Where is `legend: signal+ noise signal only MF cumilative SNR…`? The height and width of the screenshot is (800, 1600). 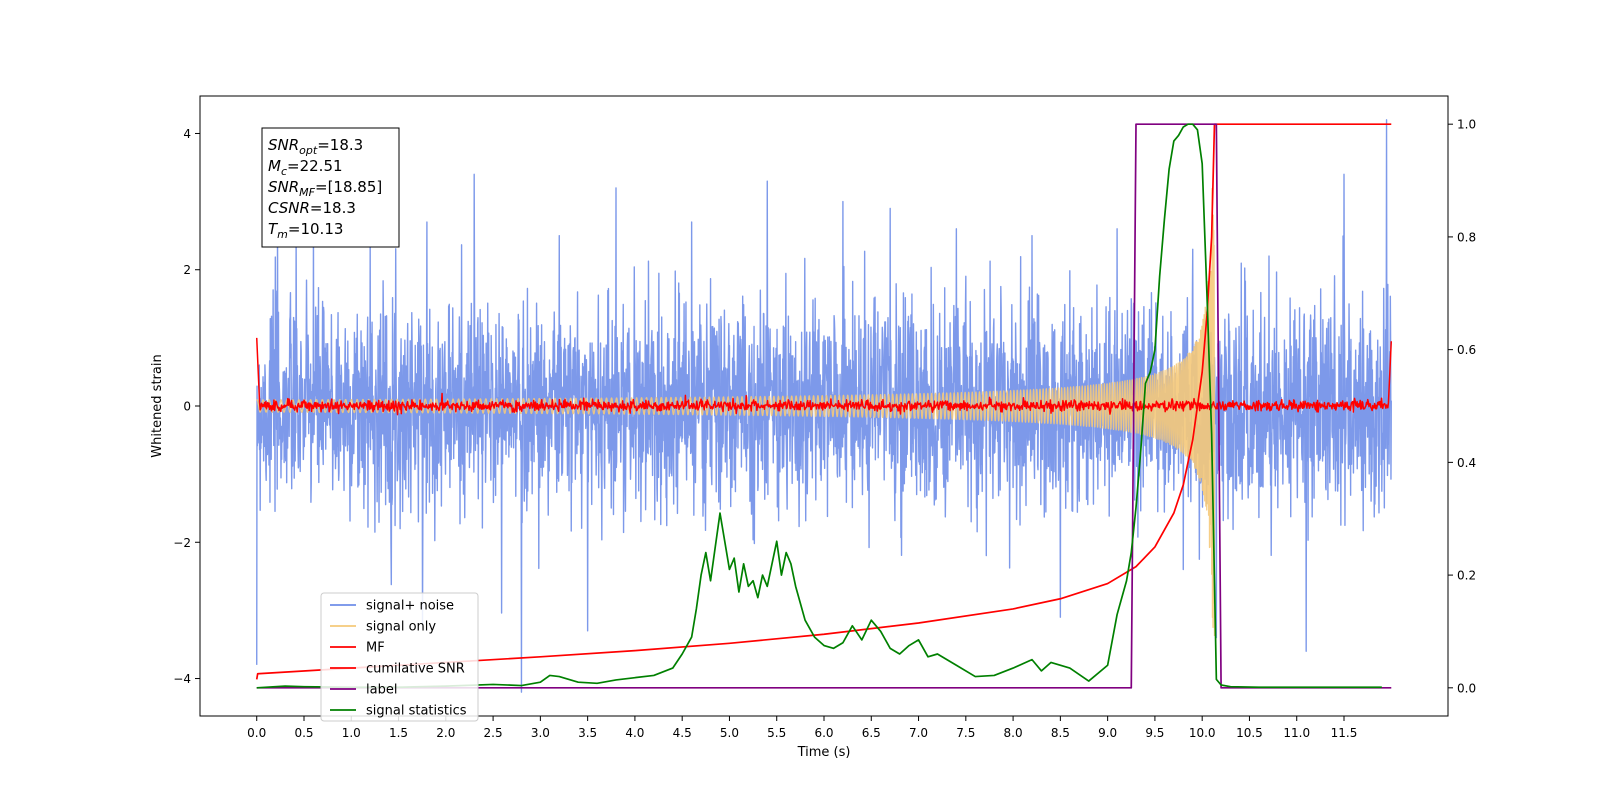 legend: signal+ noise signal only MF cumilative SNR… is located at coordinates (399, 657).